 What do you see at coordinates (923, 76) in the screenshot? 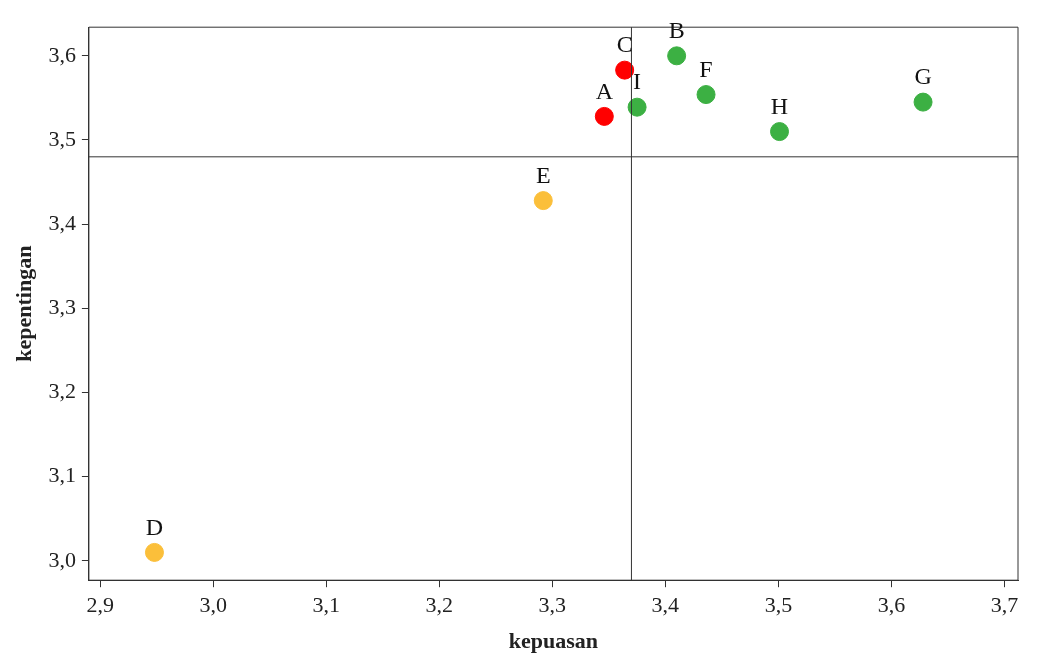
I see `annotation: G` at bounding box center [923, 76].